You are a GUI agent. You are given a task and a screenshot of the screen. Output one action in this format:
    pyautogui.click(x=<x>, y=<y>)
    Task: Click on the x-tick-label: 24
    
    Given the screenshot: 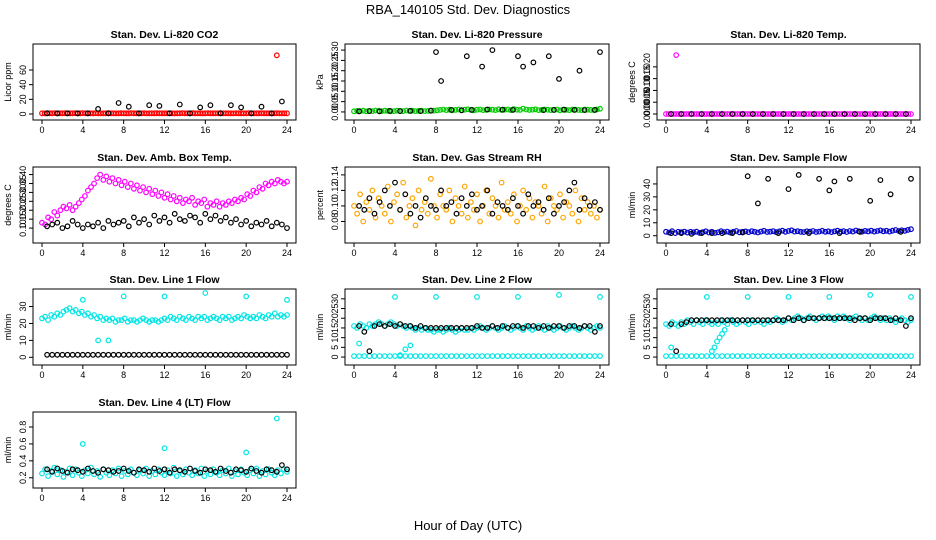 What is the action you would take?
    pyautogui.click(x=287, y=375)
    